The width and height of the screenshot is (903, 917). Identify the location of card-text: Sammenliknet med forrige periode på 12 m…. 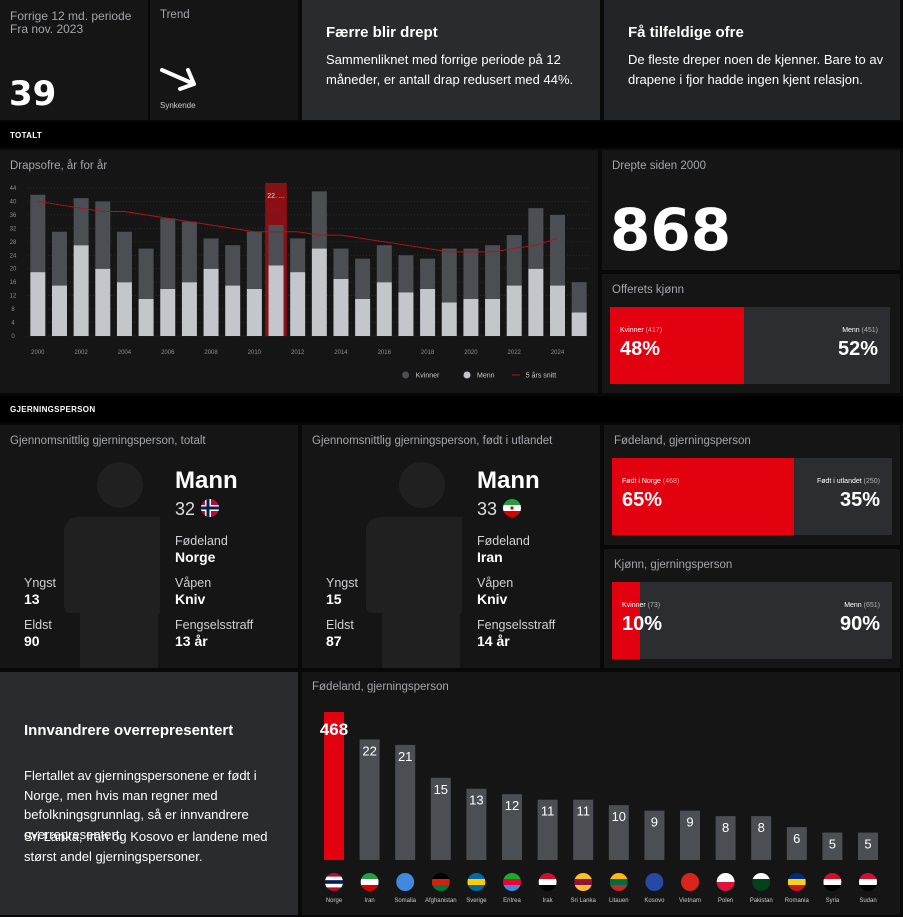
(450, 69).